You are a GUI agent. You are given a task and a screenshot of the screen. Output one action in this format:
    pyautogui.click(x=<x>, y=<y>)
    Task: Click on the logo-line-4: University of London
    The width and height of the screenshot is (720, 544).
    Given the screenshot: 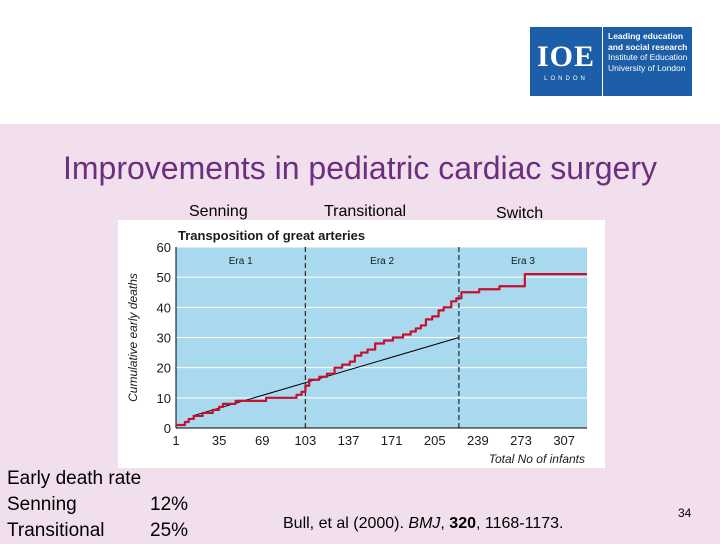 What is the action you would take?
    pyautogui.click(x=647, y=67)
    